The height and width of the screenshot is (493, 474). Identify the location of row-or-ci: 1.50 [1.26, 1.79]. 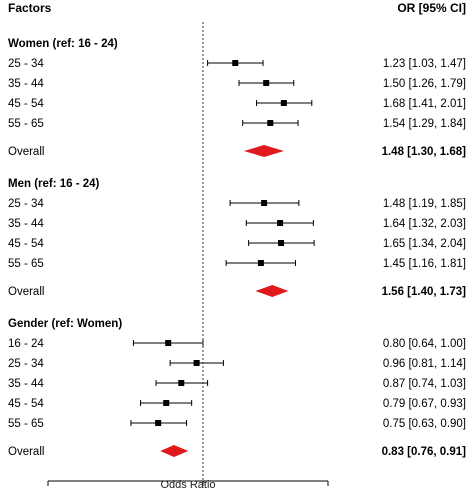
(424, 84).